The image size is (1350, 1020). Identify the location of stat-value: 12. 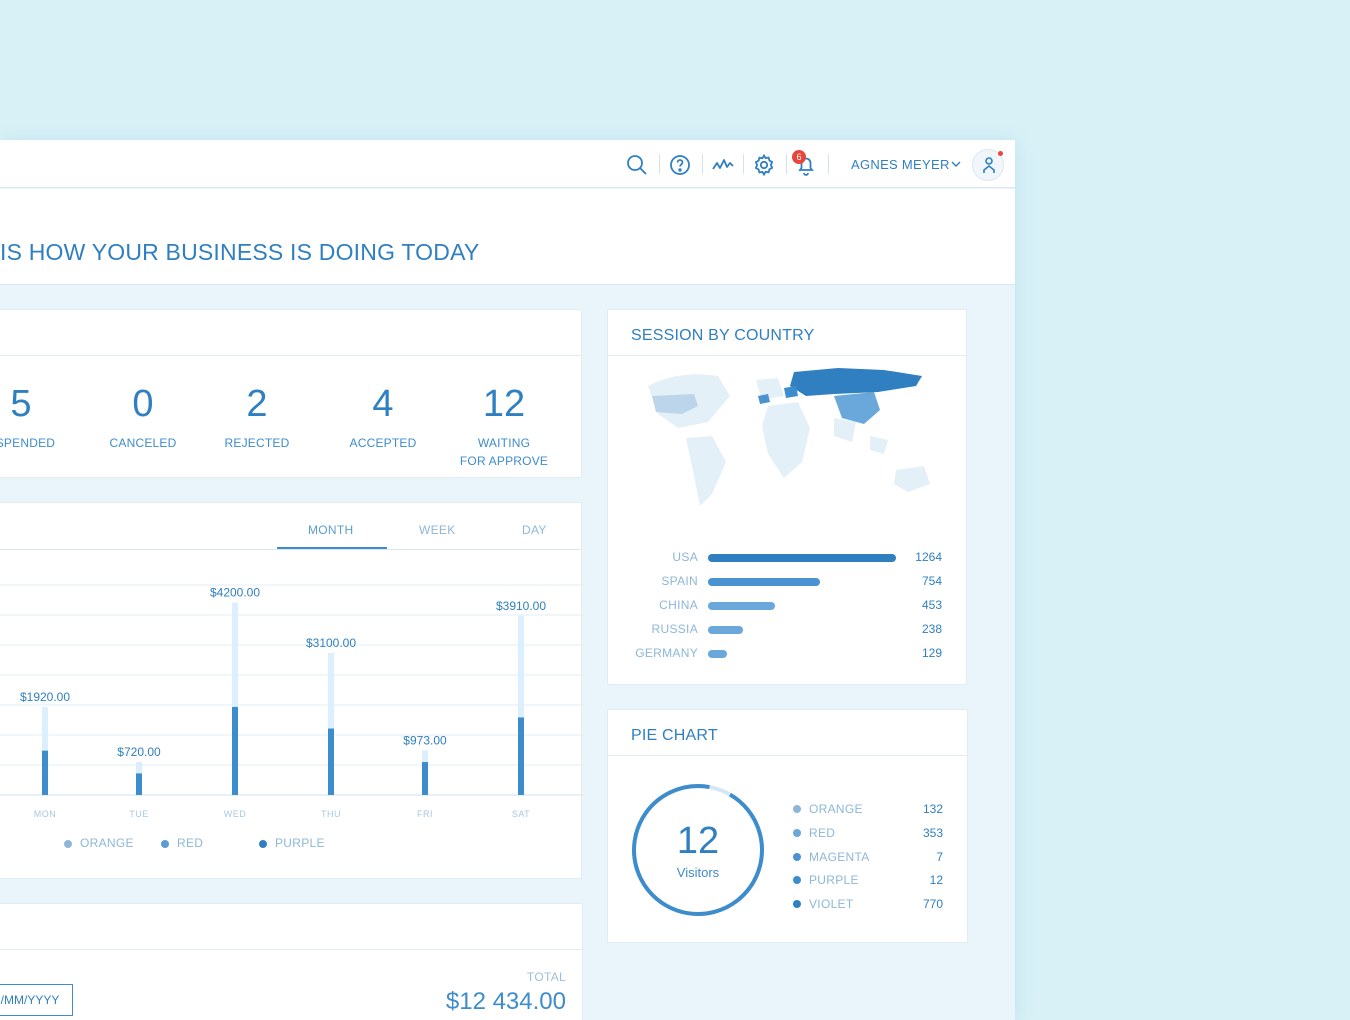
(504, 404).